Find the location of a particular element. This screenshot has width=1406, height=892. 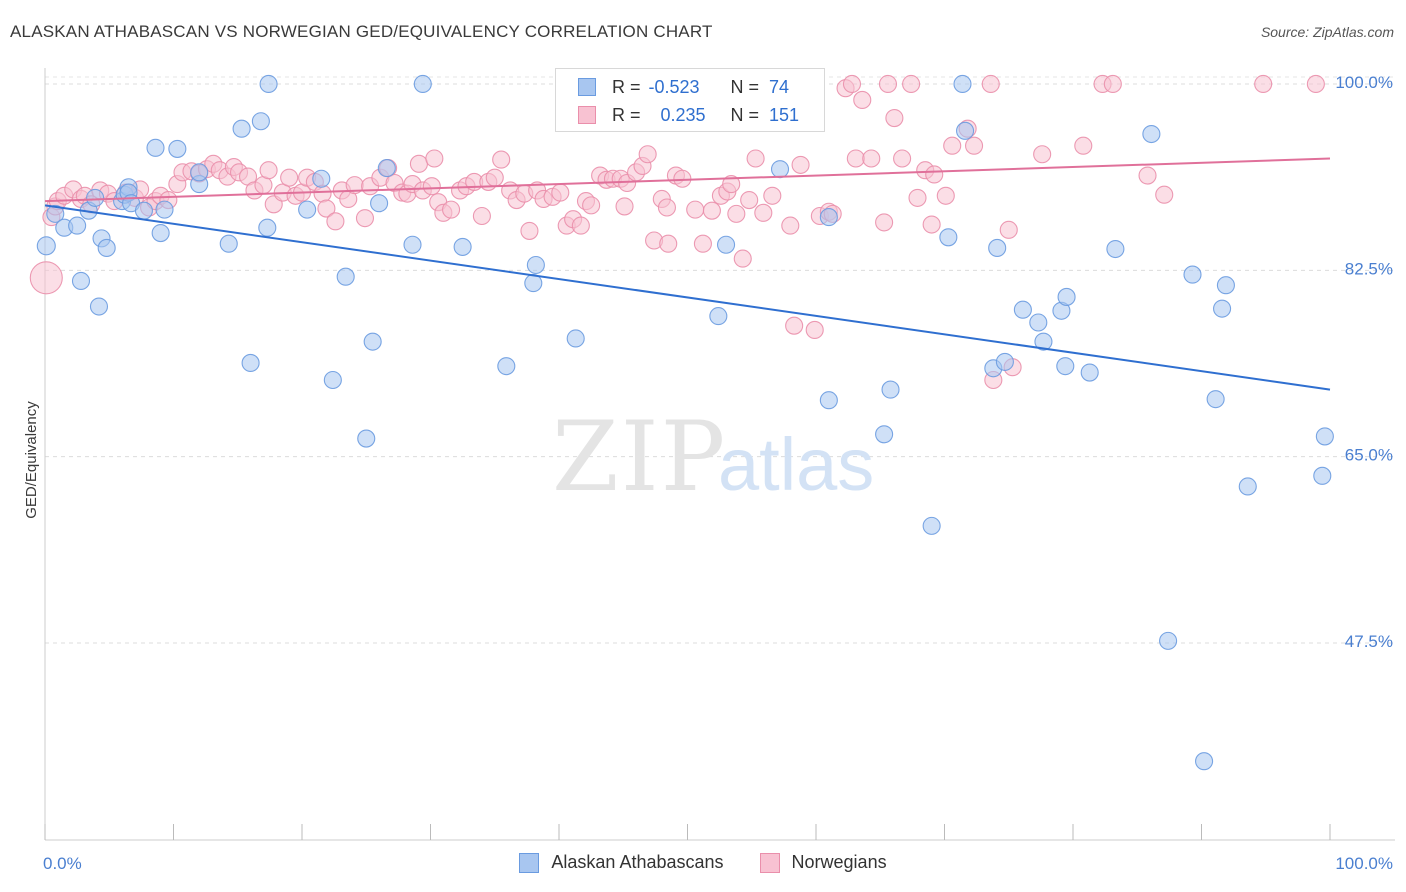

bottom-legend-swatch-athabascan is located at coordinates (529, 862).